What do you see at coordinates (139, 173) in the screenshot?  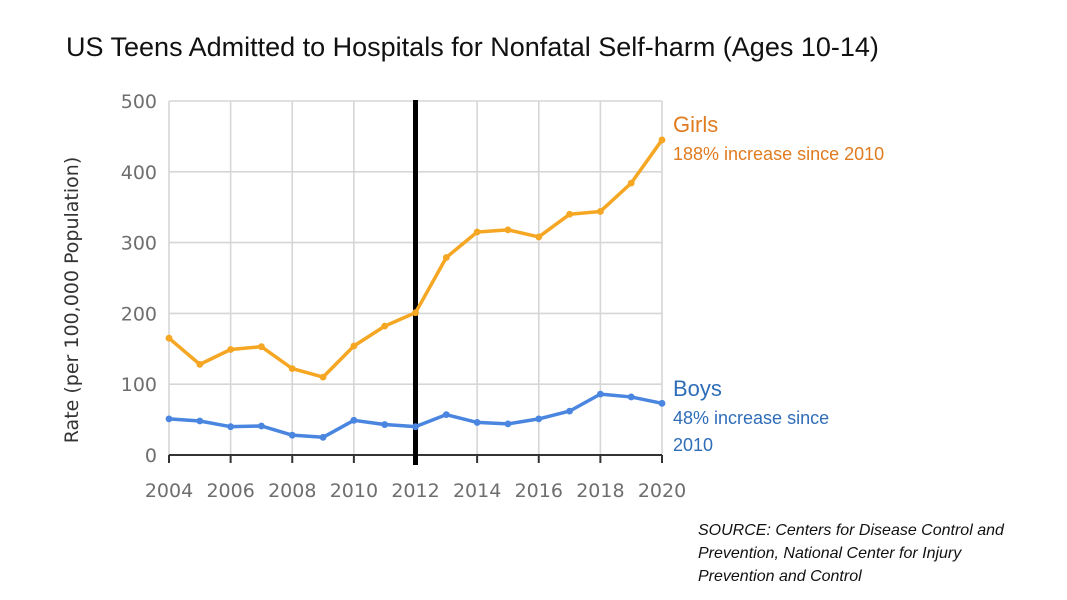 I see `y-tick-label: 400` at bounding box center [139, 173].